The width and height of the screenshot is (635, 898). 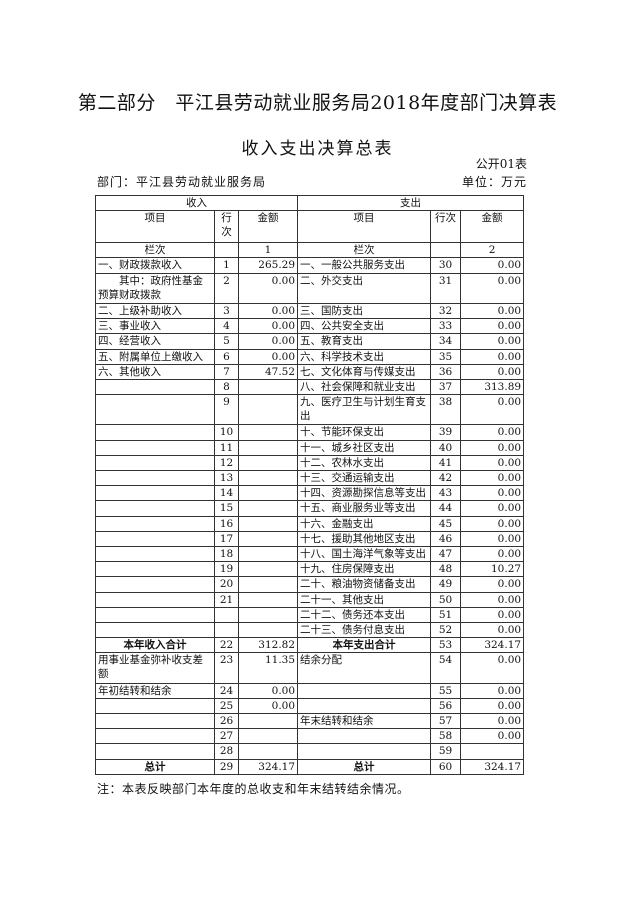 I want to click on income-item-cell: 三、事业收入, so click(x=155, y=326).